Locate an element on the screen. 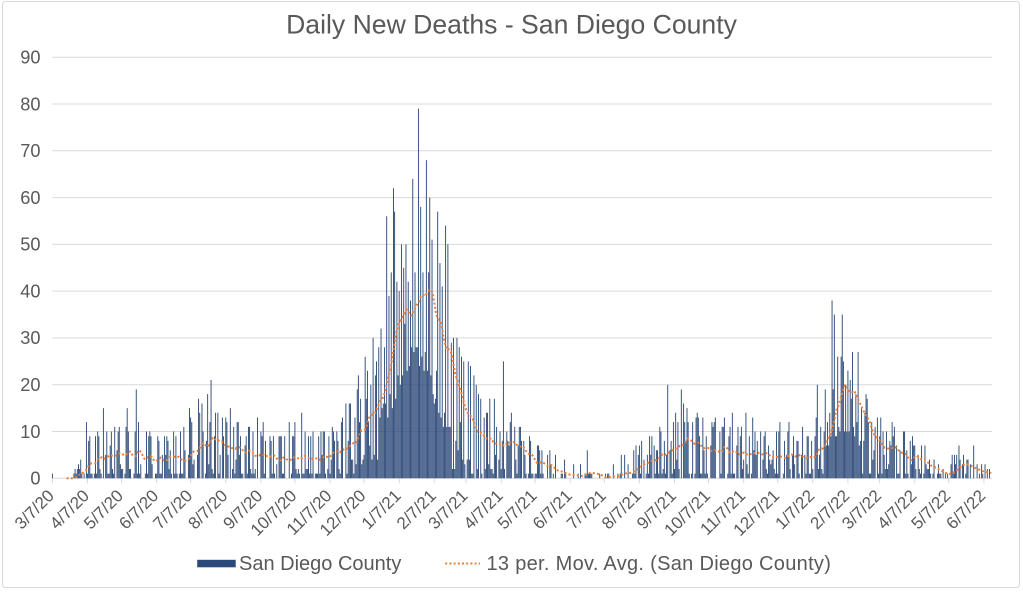  svg-text: San Diego County is located at coordinates (320, 564).